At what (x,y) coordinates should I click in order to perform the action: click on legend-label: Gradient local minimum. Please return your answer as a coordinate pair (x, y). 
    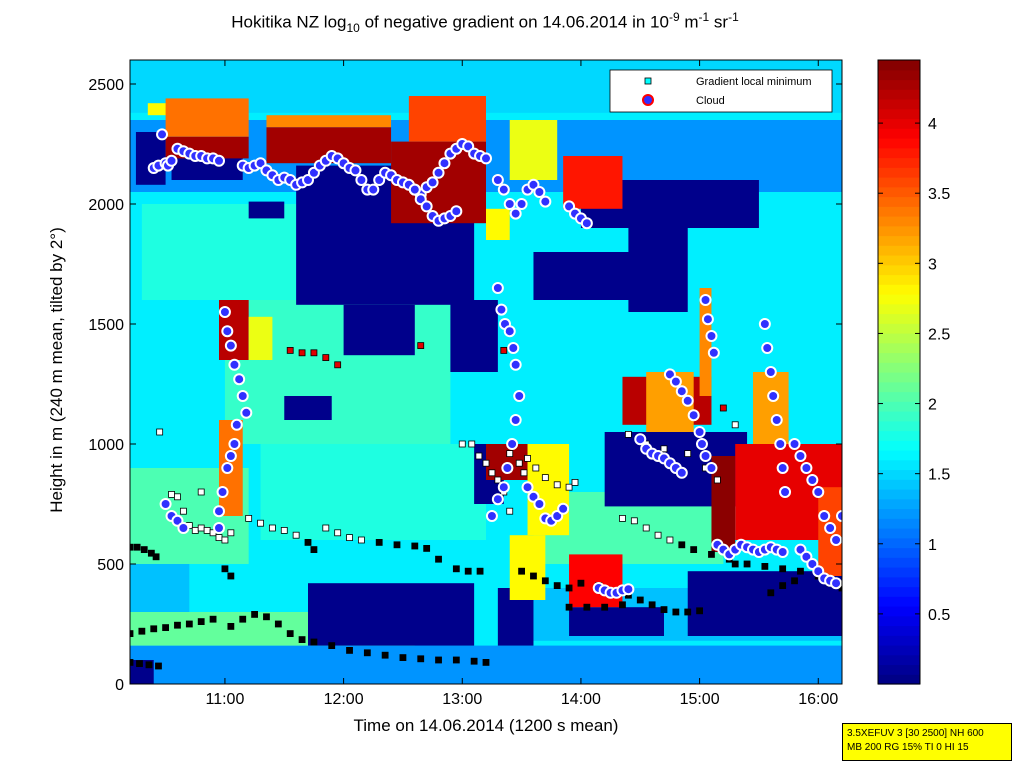
    Looking at the image, I should click on (754, 82).